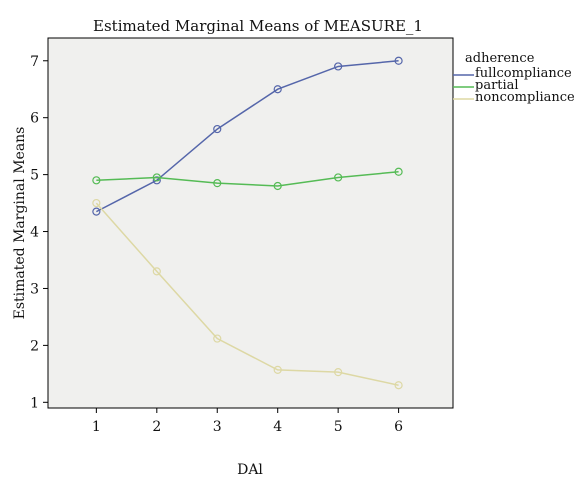 This screenshot has width=588, height=484. What do you see at coordinates (500, 58) in the screenshot?
I see `legend-title: adherence` at bounding box center [500, 58].